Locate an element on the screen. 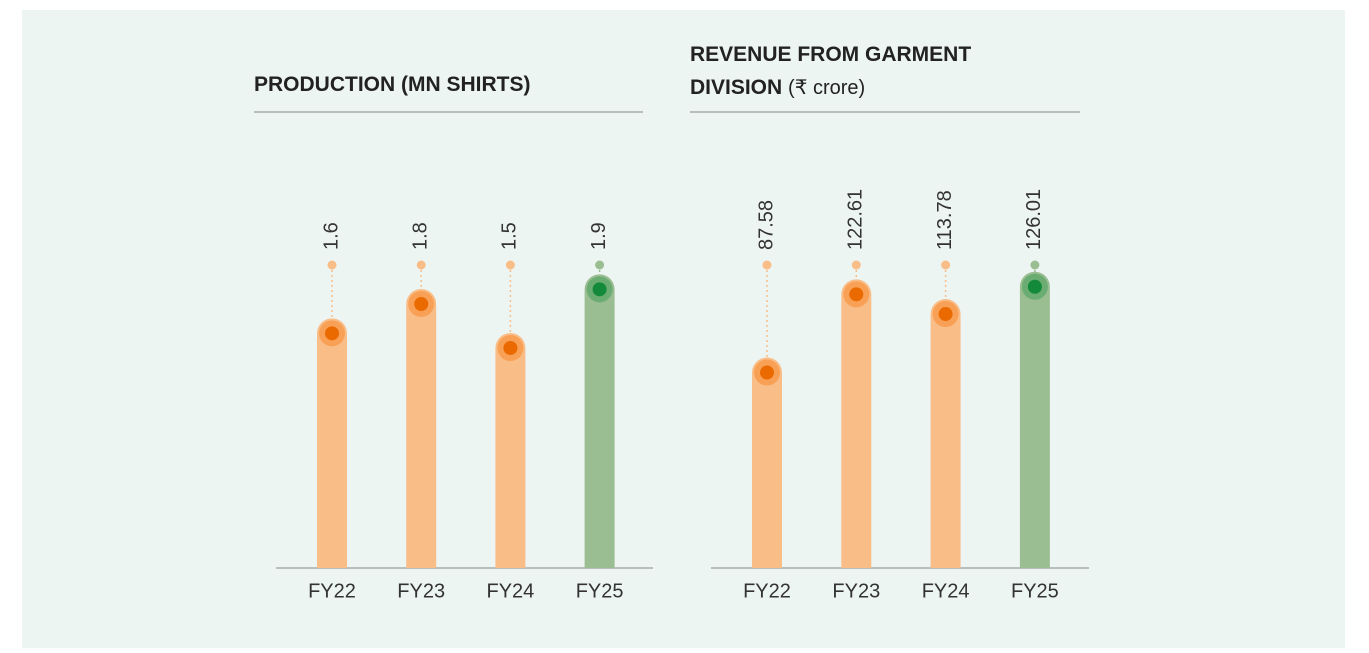 Image resolution: width=1369 pixels, height=653 pixels. value-label: 1.6 is located at coordinates (331, 236).